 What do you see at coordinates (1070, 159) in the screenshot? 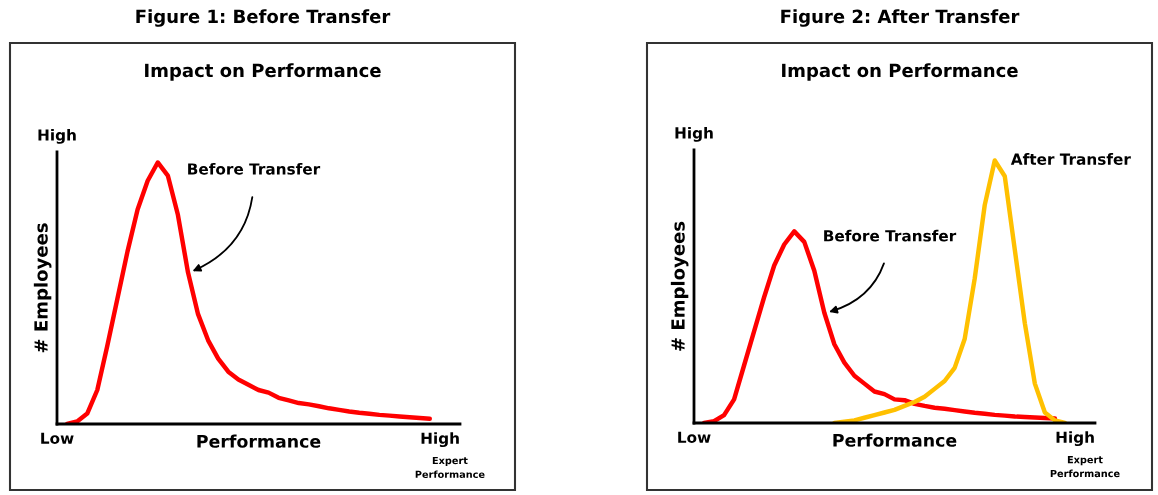
I see `series-label: After Transfer` at bounding box center [1070, 159].